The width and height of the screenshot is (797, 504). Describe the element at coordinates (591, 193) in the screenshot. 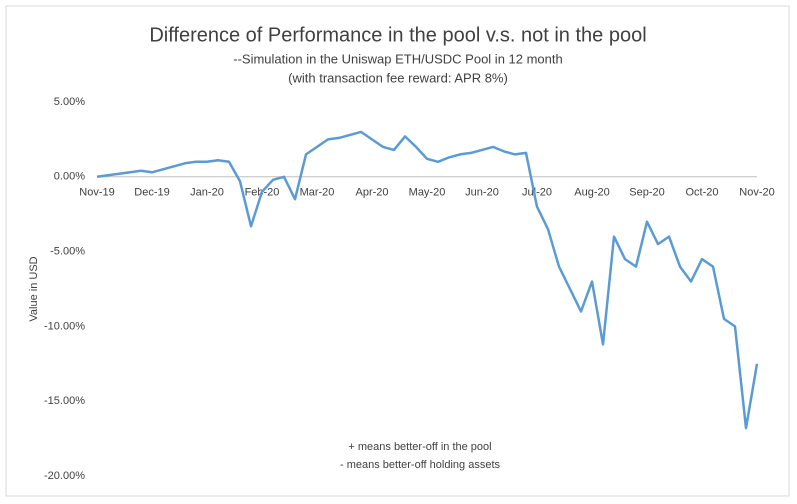

I see `x-tick-label: Aug-20` at that location.